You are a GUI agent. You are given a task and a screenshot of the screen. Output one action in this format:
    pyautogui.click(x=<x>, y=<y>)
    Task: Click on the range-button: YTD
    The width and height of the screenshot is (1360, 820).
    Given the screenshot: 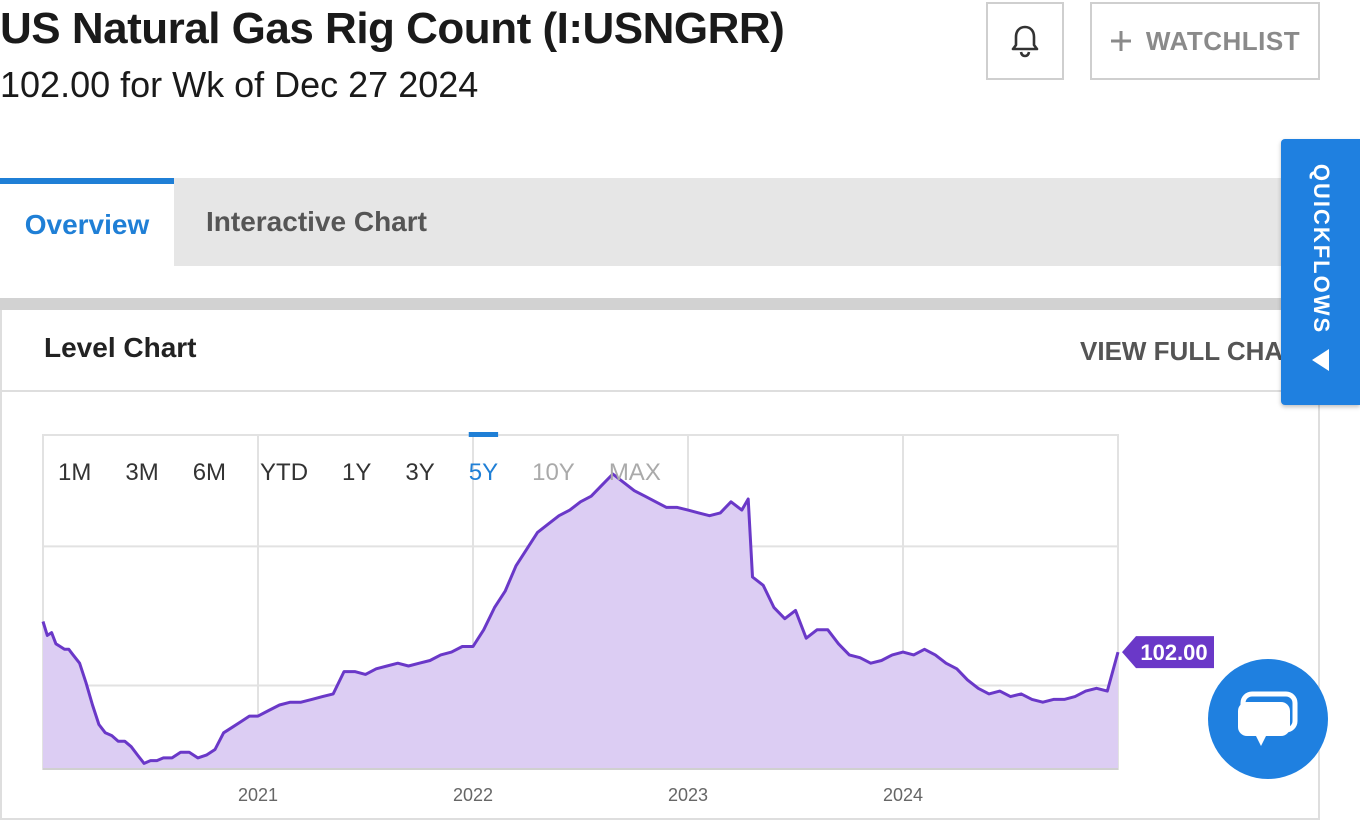 What is the action you would take?
    pyautogui.click(x=284, y=472)
    